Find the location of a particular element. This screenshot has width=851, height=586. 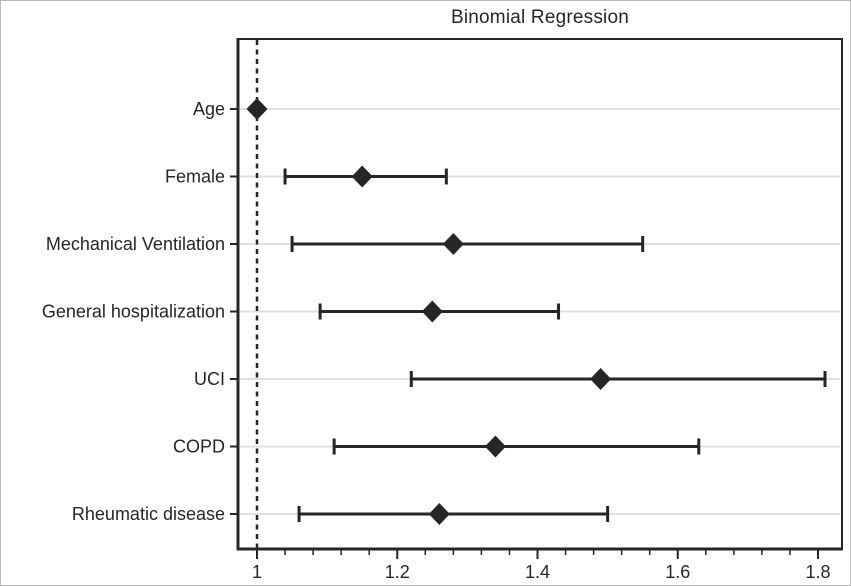

x-tick-label: 1.6 is located at coordinates (677, 572).